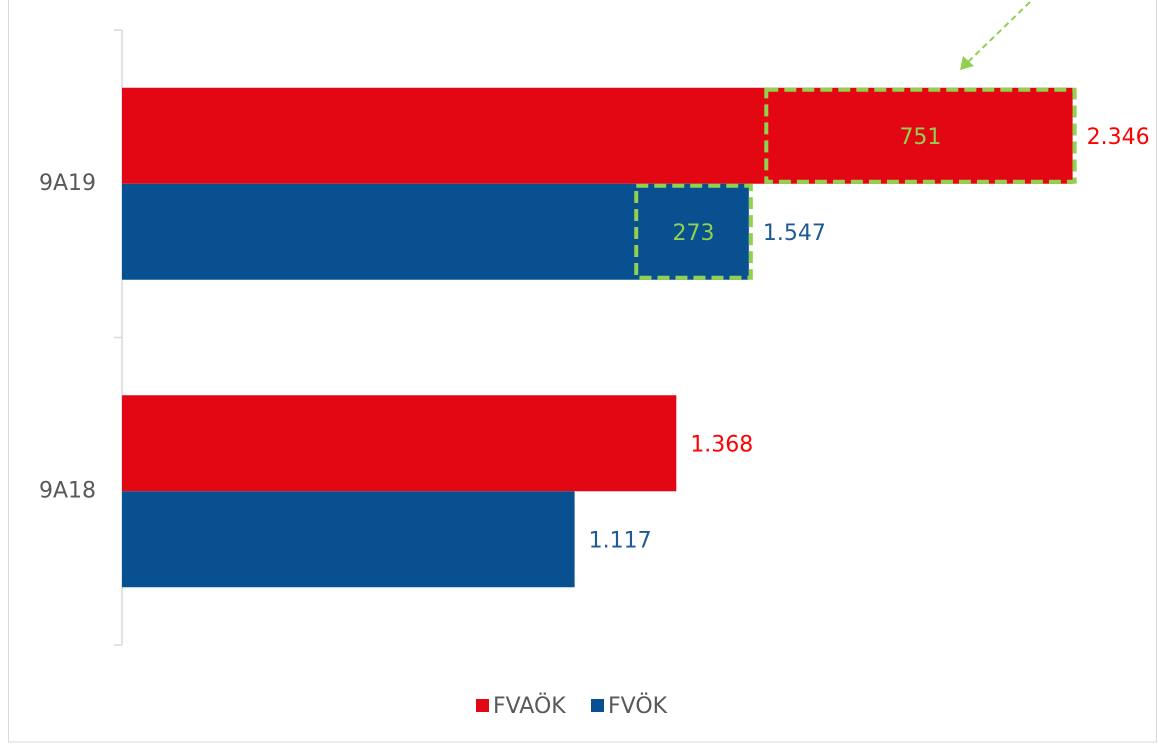  What do you see at coordinates (67, 490) in the screenshot?
I see `y-tick-label: 9A18` at bounding box center [67, 490].